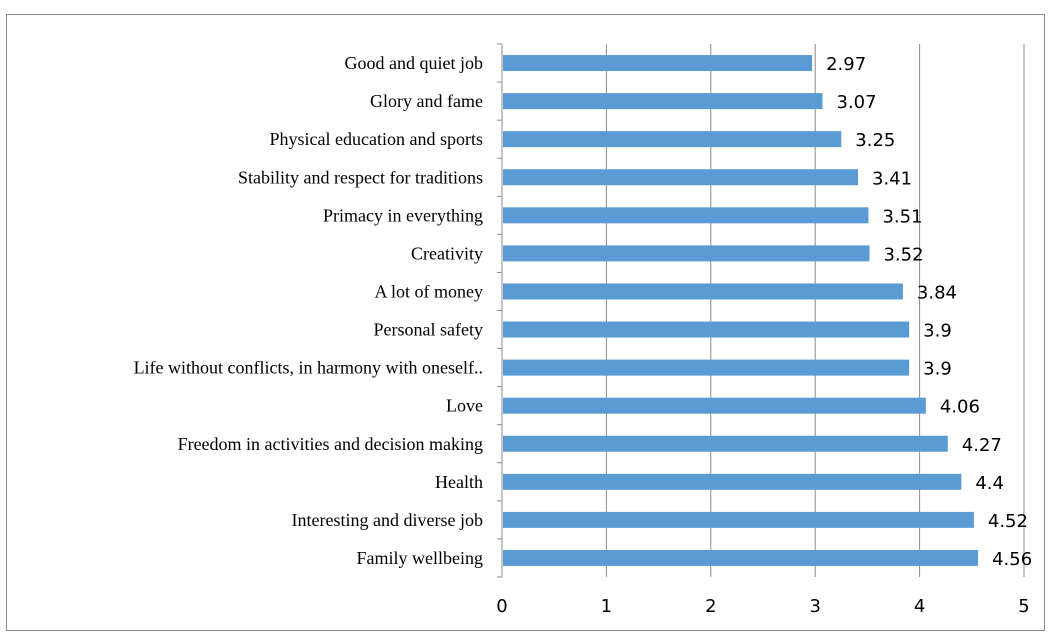 The image size is (1052, 635). I want to click on category-label: Glory and fame, so click(426, 101).